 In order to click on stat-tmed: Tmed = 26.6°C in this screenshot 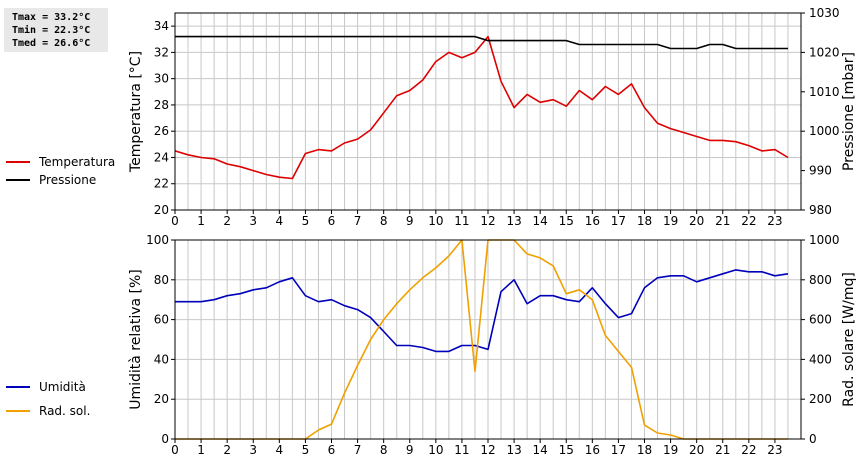, I will do `click(51, 43)`.